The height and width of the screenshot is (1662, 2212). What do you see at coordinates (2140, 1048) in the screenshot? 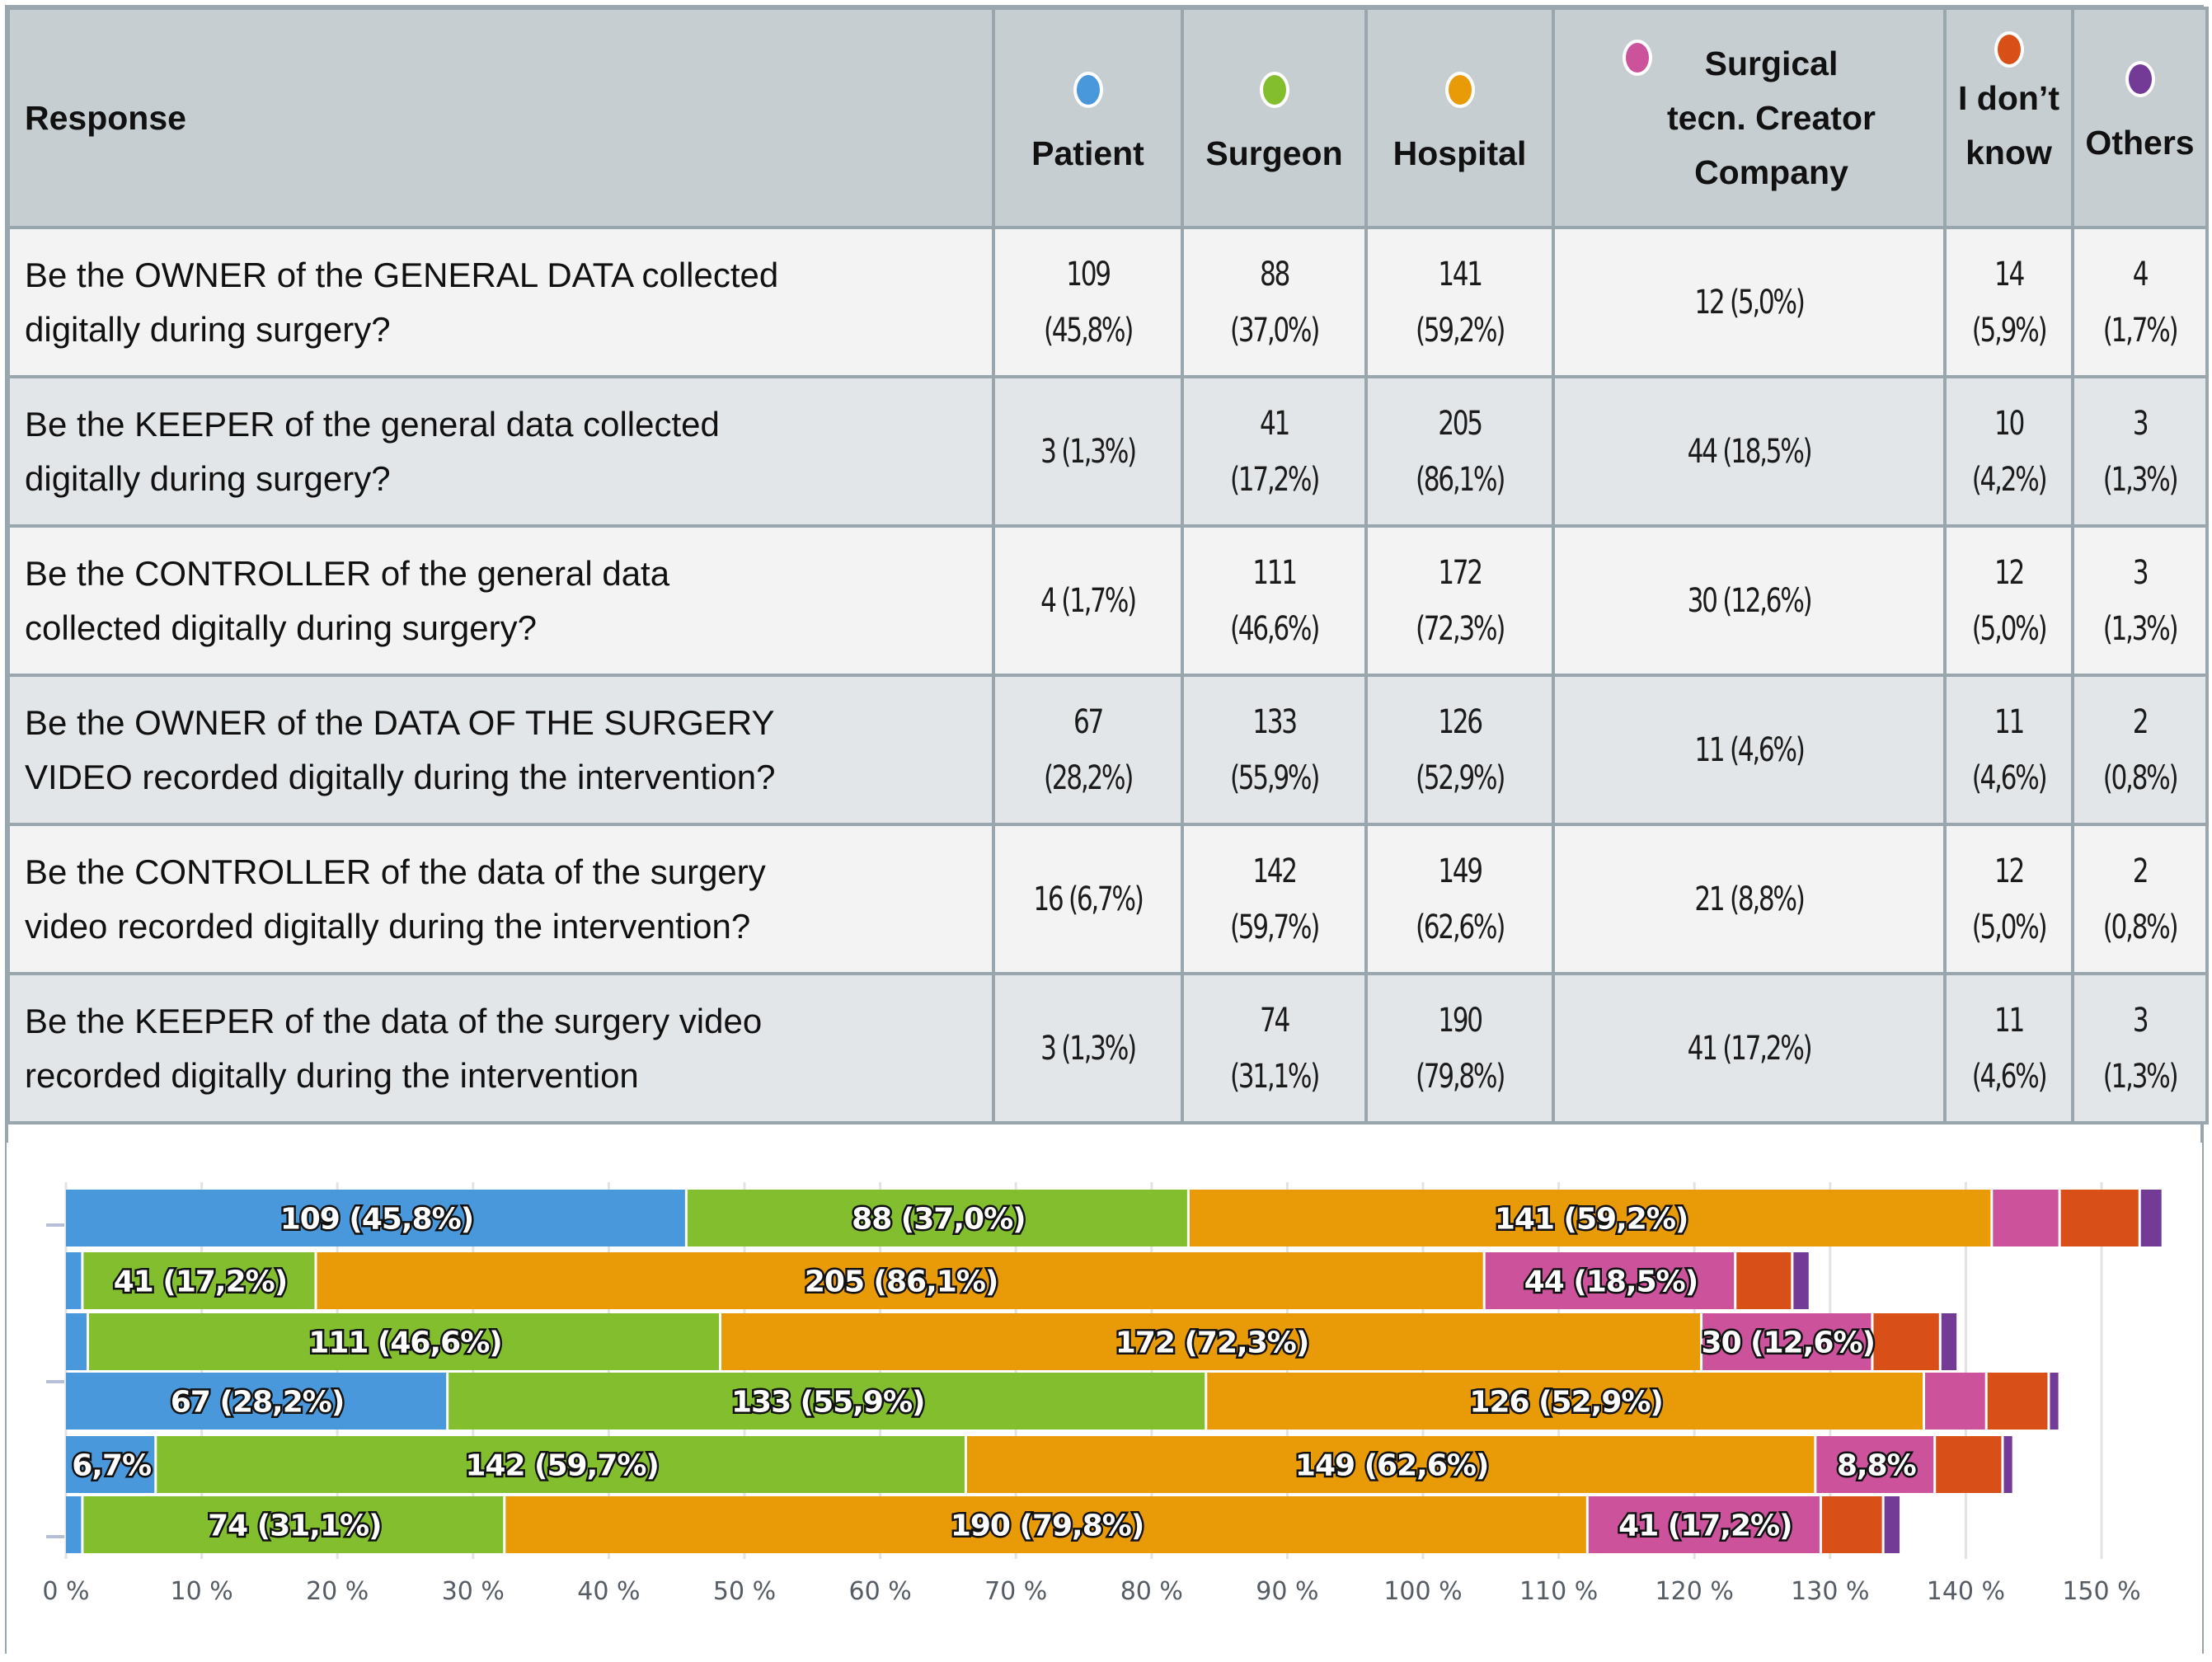
I see `value-cell-others: 3 (1,3%)` at bounding box center [2140, 1048].